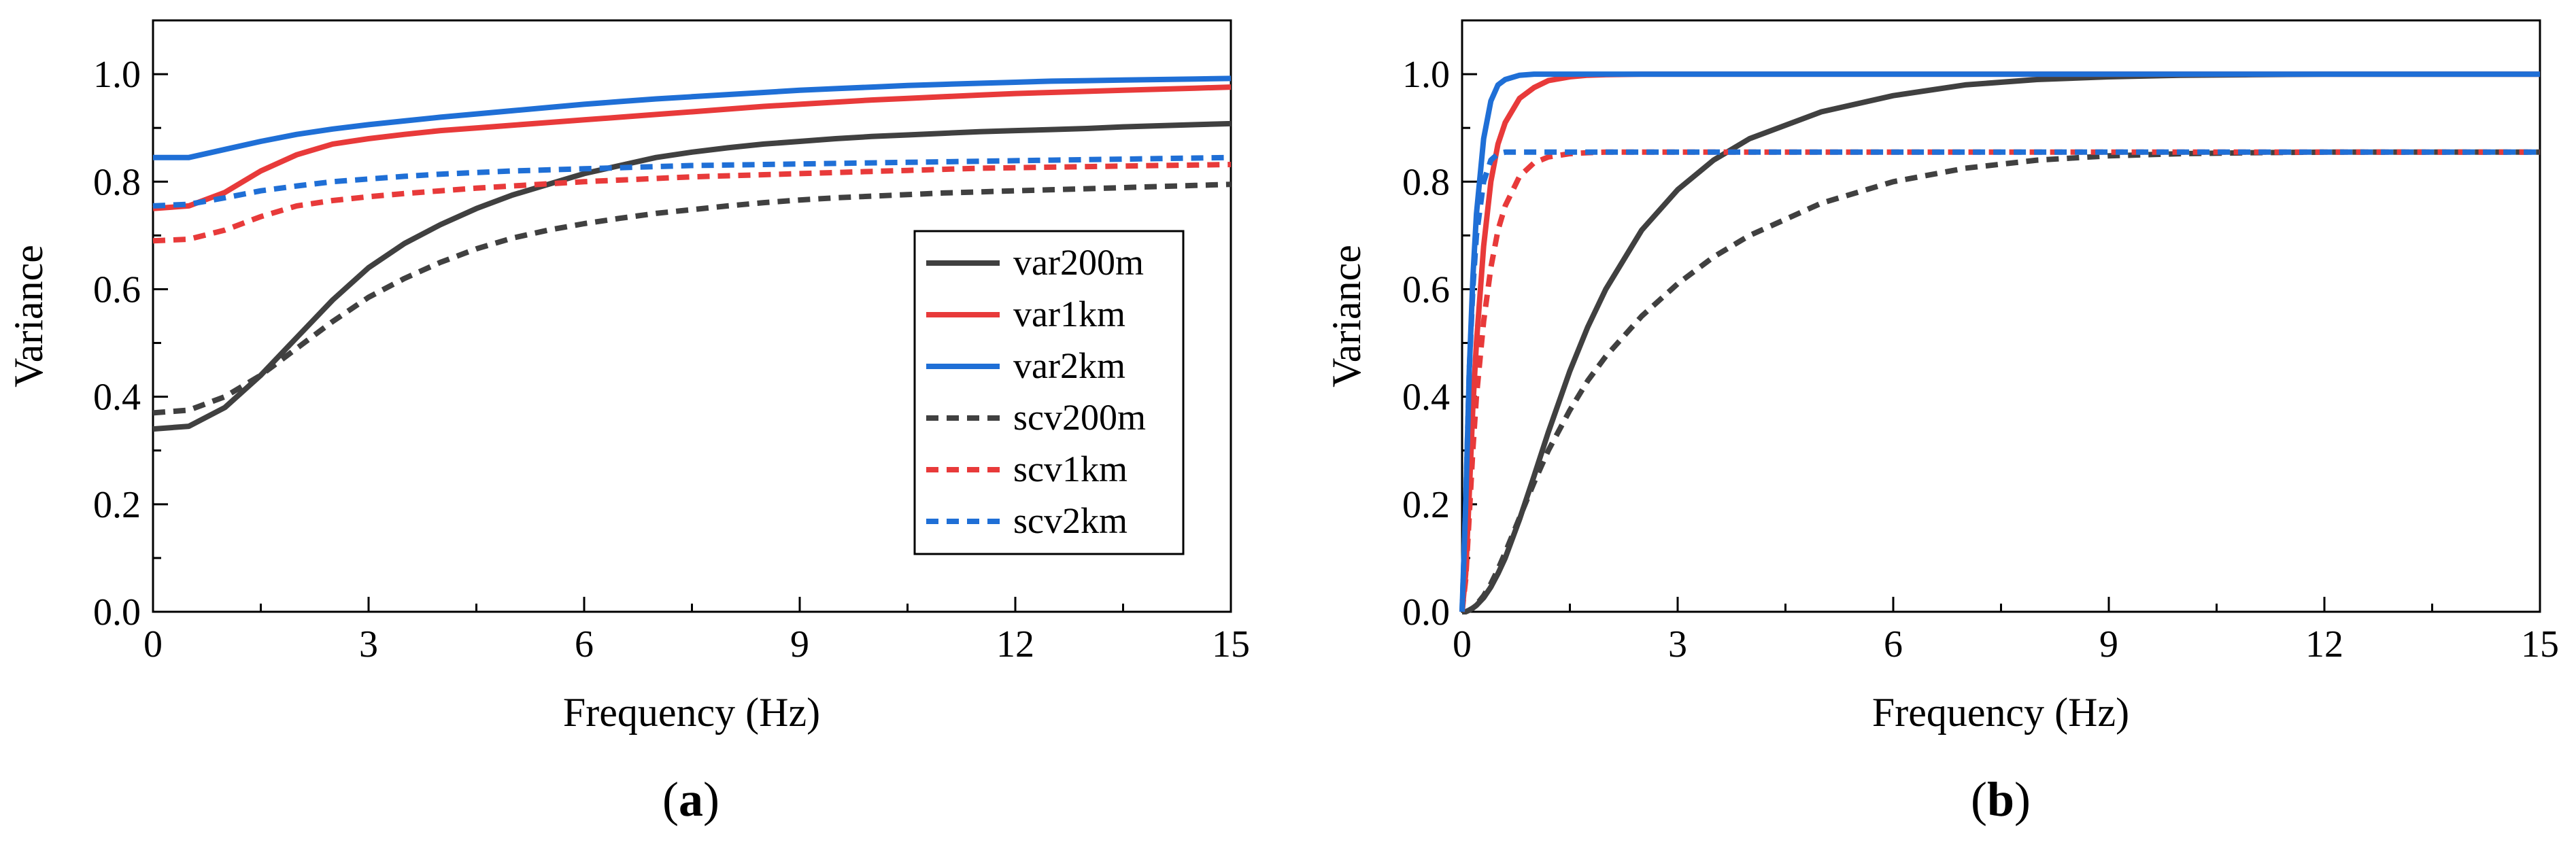 This screenshot has height=849, width=2576. Describe the element at coordinates (692, 298) in the screenshot. I see `series-scv200m` at that location.